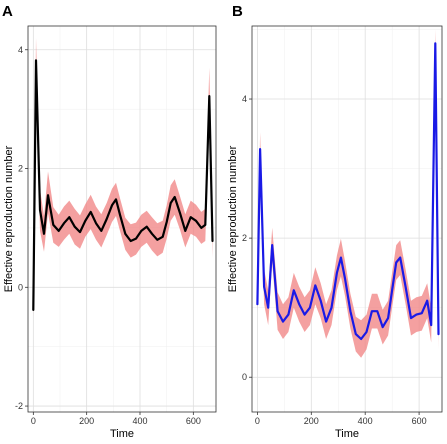 The height and width of the screenshot is (444, 447). Describe the element at coordinates (7, 11) in the screenshot. I see `panel-label: A` at that location.